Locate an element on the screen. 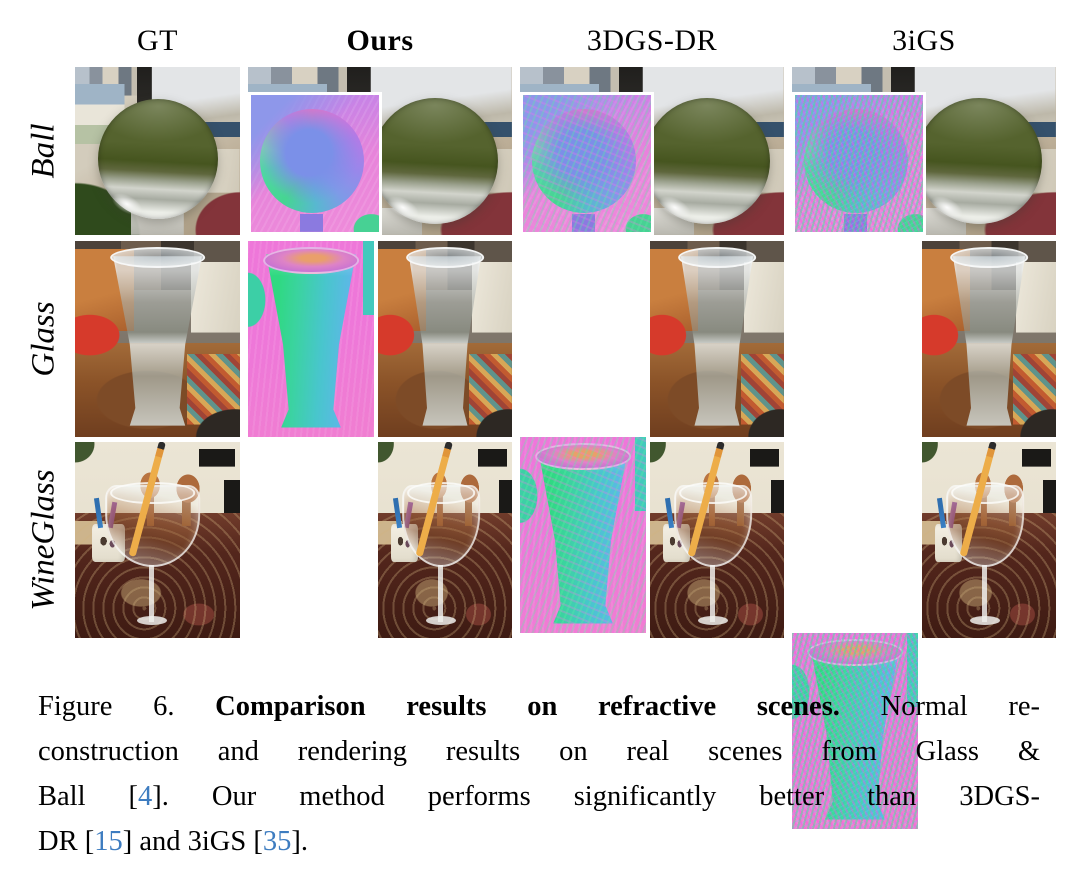 The height and width of the screenshot is (888, 1076). glass-gt-photo is located at coordinates (157, 339).